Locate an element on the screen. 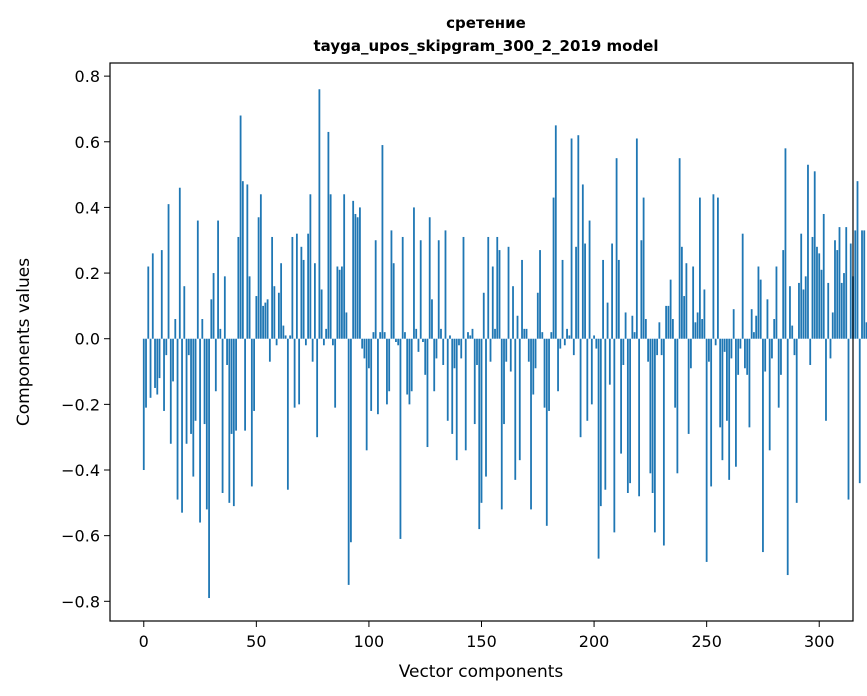  chart-subtitle: tayga_upos_skipgram_300_2_2019 model is located at coordinates (486, 46).